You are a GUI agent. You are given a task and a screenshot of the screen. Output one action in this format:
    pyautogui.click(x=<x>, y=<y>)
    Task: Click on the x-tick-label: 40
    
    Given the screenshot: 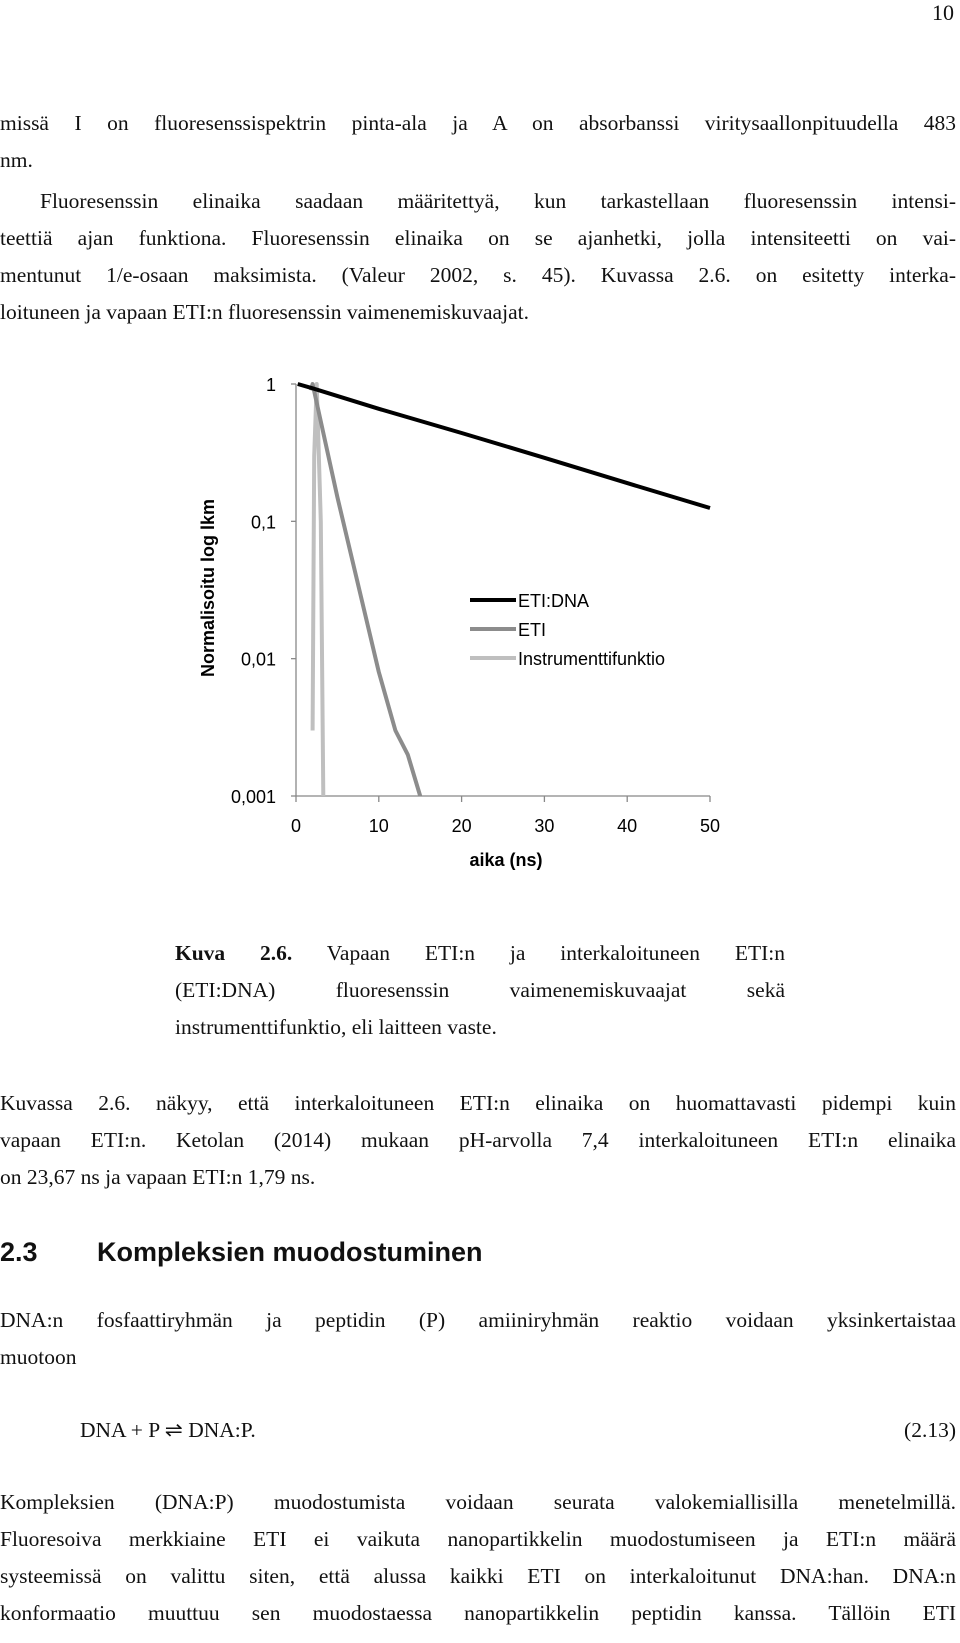 What is the action you would take?
    pyautogui.click(x=627, y=826)
    